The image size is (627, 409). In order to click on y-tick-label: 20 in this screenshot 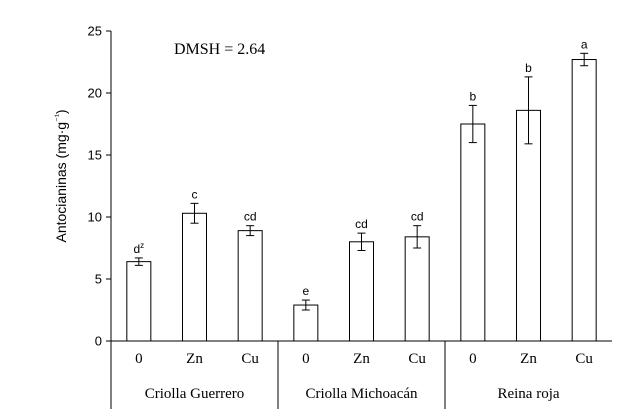, I will do `click(95, 93)`.